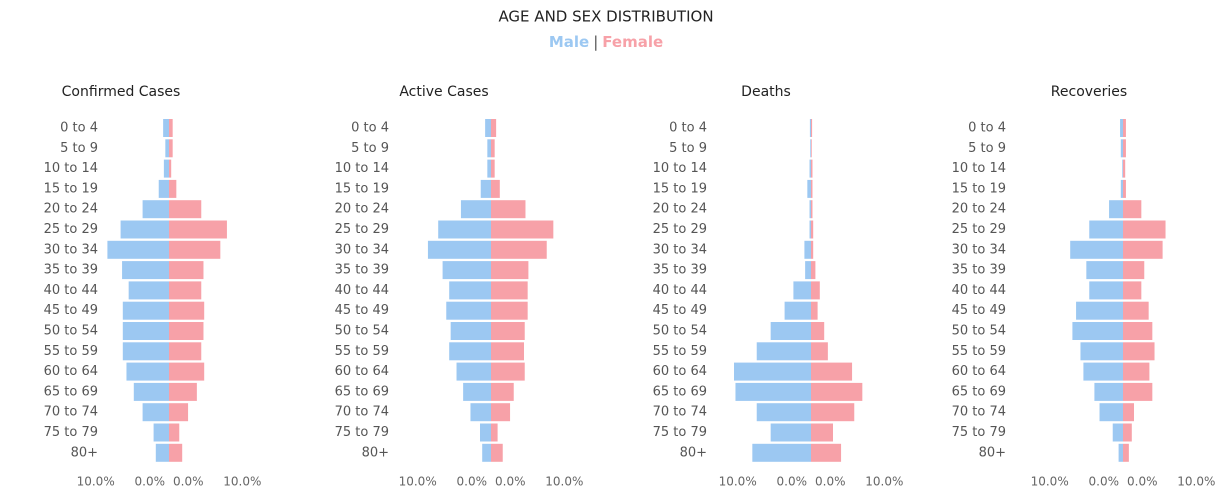 This screenshot has width=1222, height=496. Describe the element at coordinates (979, 290) in the screenshot. I see `category-label: 40 to 44` at that location.